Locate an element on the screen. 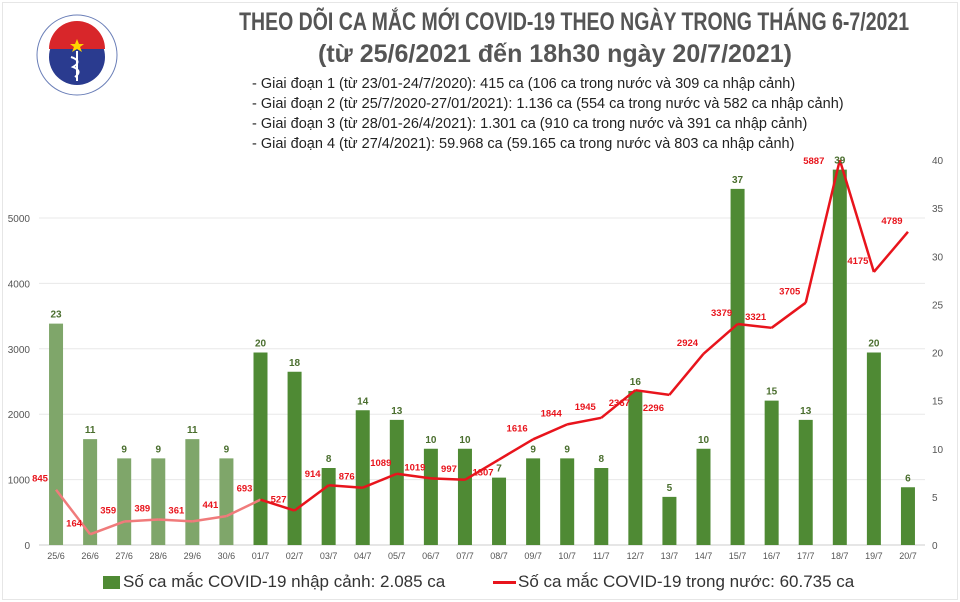 Image resolution: width=960 pixels, height=602 pixels. left-axis-tick: 0 is located at coordinates (27, 546).